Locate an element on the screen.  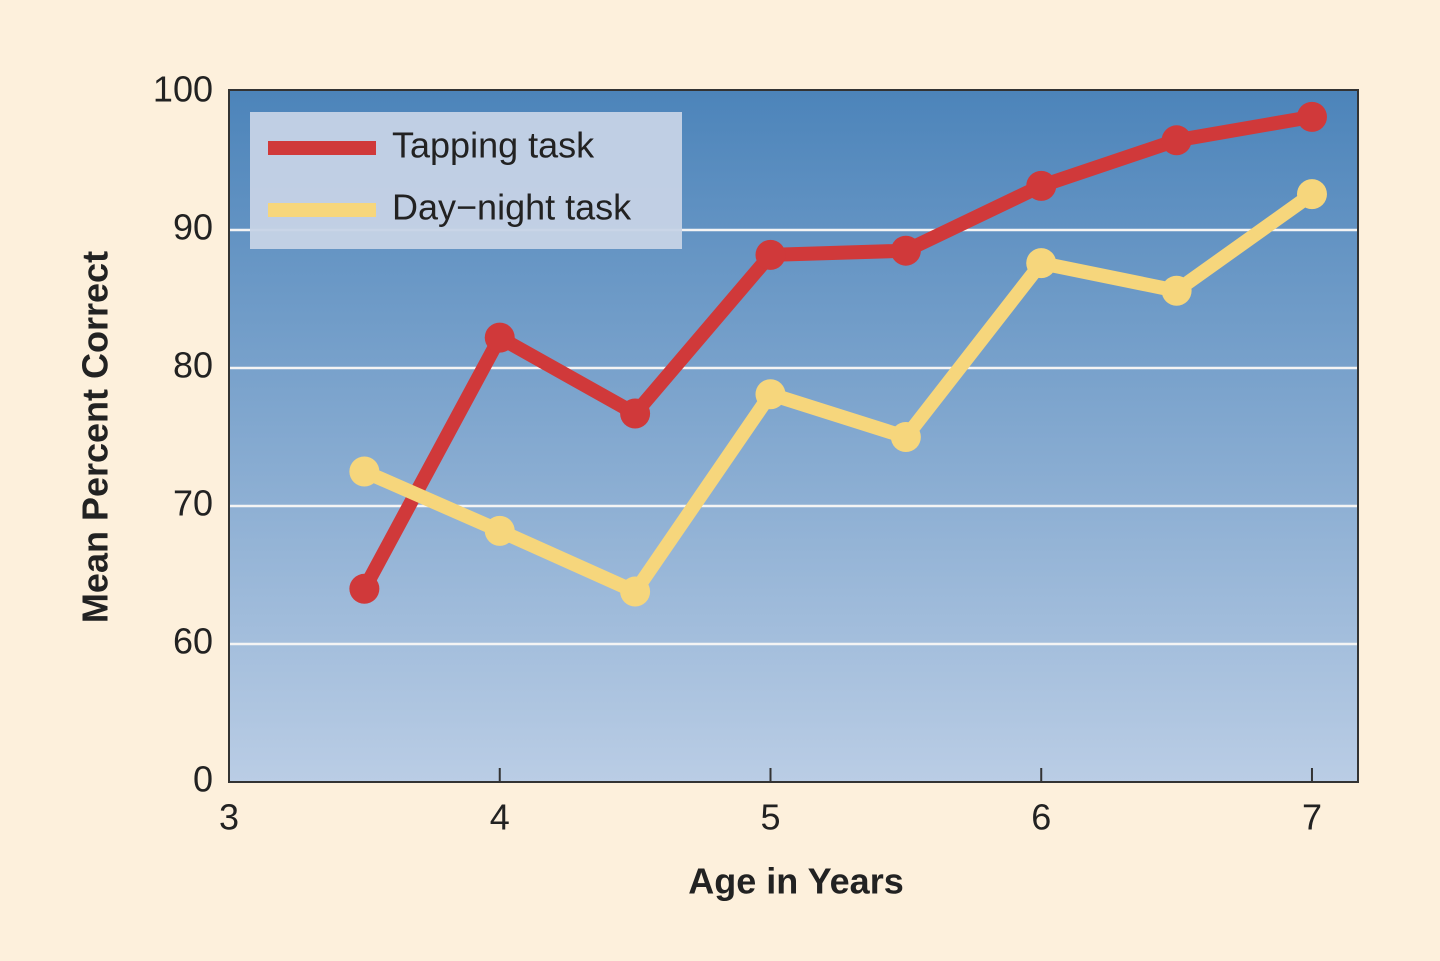
y-tick-label: 80 is located at coordinates (193, 365).